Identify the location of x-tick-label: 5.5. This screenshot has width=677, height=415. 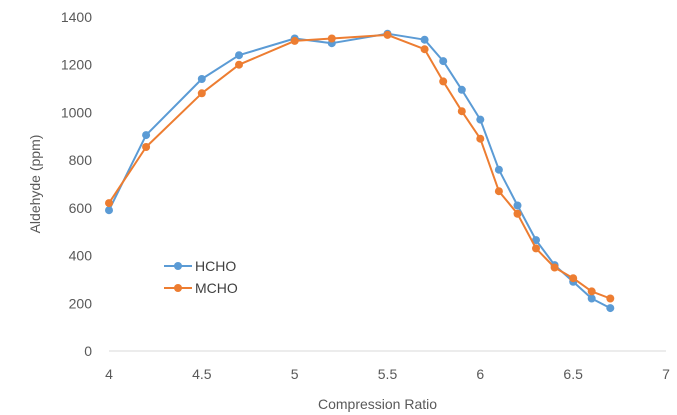
(388, 374).